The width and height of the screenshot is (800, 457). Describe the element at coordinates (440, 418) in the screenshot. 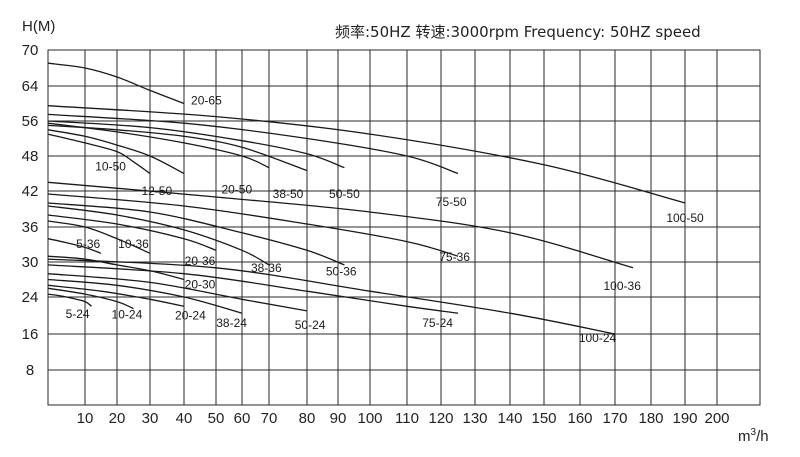

I see `x-tick-label: 120` at that location.